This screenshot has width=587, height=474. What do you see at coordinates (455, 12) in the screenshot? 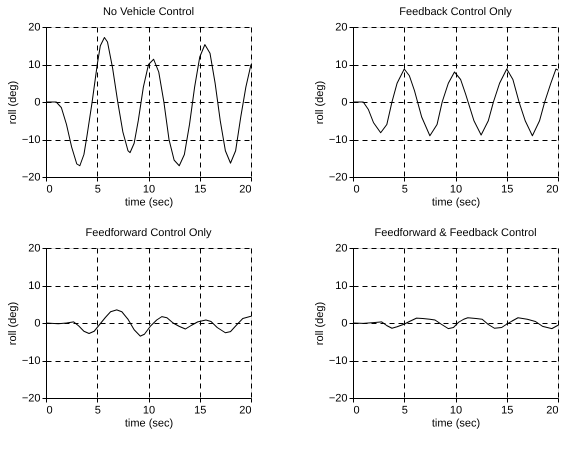
I see `chart-title: Feedback Control Only` at bounding box center [455, 12].